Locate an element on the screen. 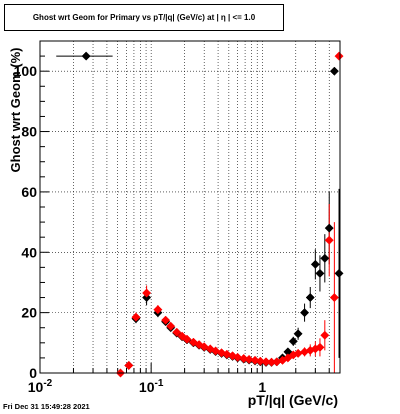 This screenshot has height=414, width=400. timestamp: Fri Dec 31 15:49:28 2021 is located at coordinates (46, 406).